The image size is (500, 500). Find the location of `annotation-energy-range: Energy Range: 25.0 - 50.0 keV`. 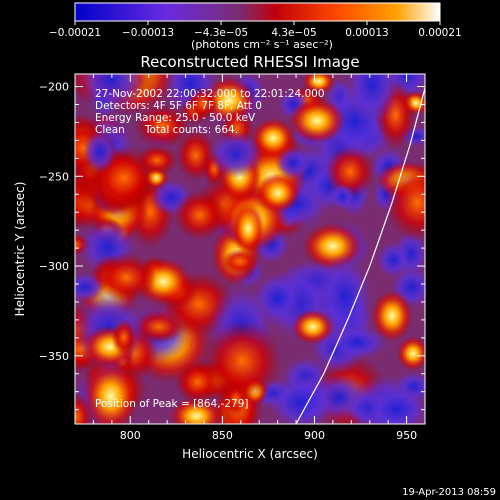

annotation-energy-range: Energy Range: 25.0 - 50.0 keV is located at coordinates (175, 118).